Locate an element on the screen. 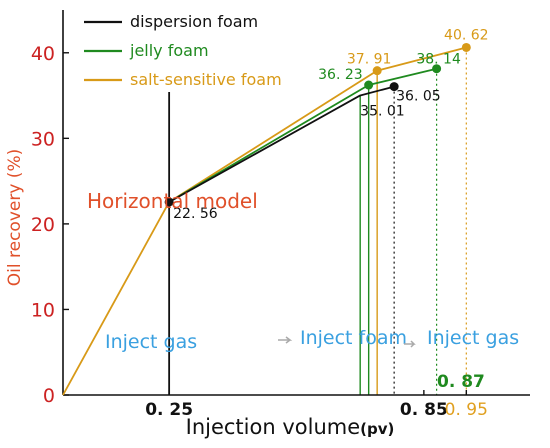 Image resolution: width=550 pixels, height=448 pixels. x-axis-unit: (pv) is located at coordinates (377, 429).